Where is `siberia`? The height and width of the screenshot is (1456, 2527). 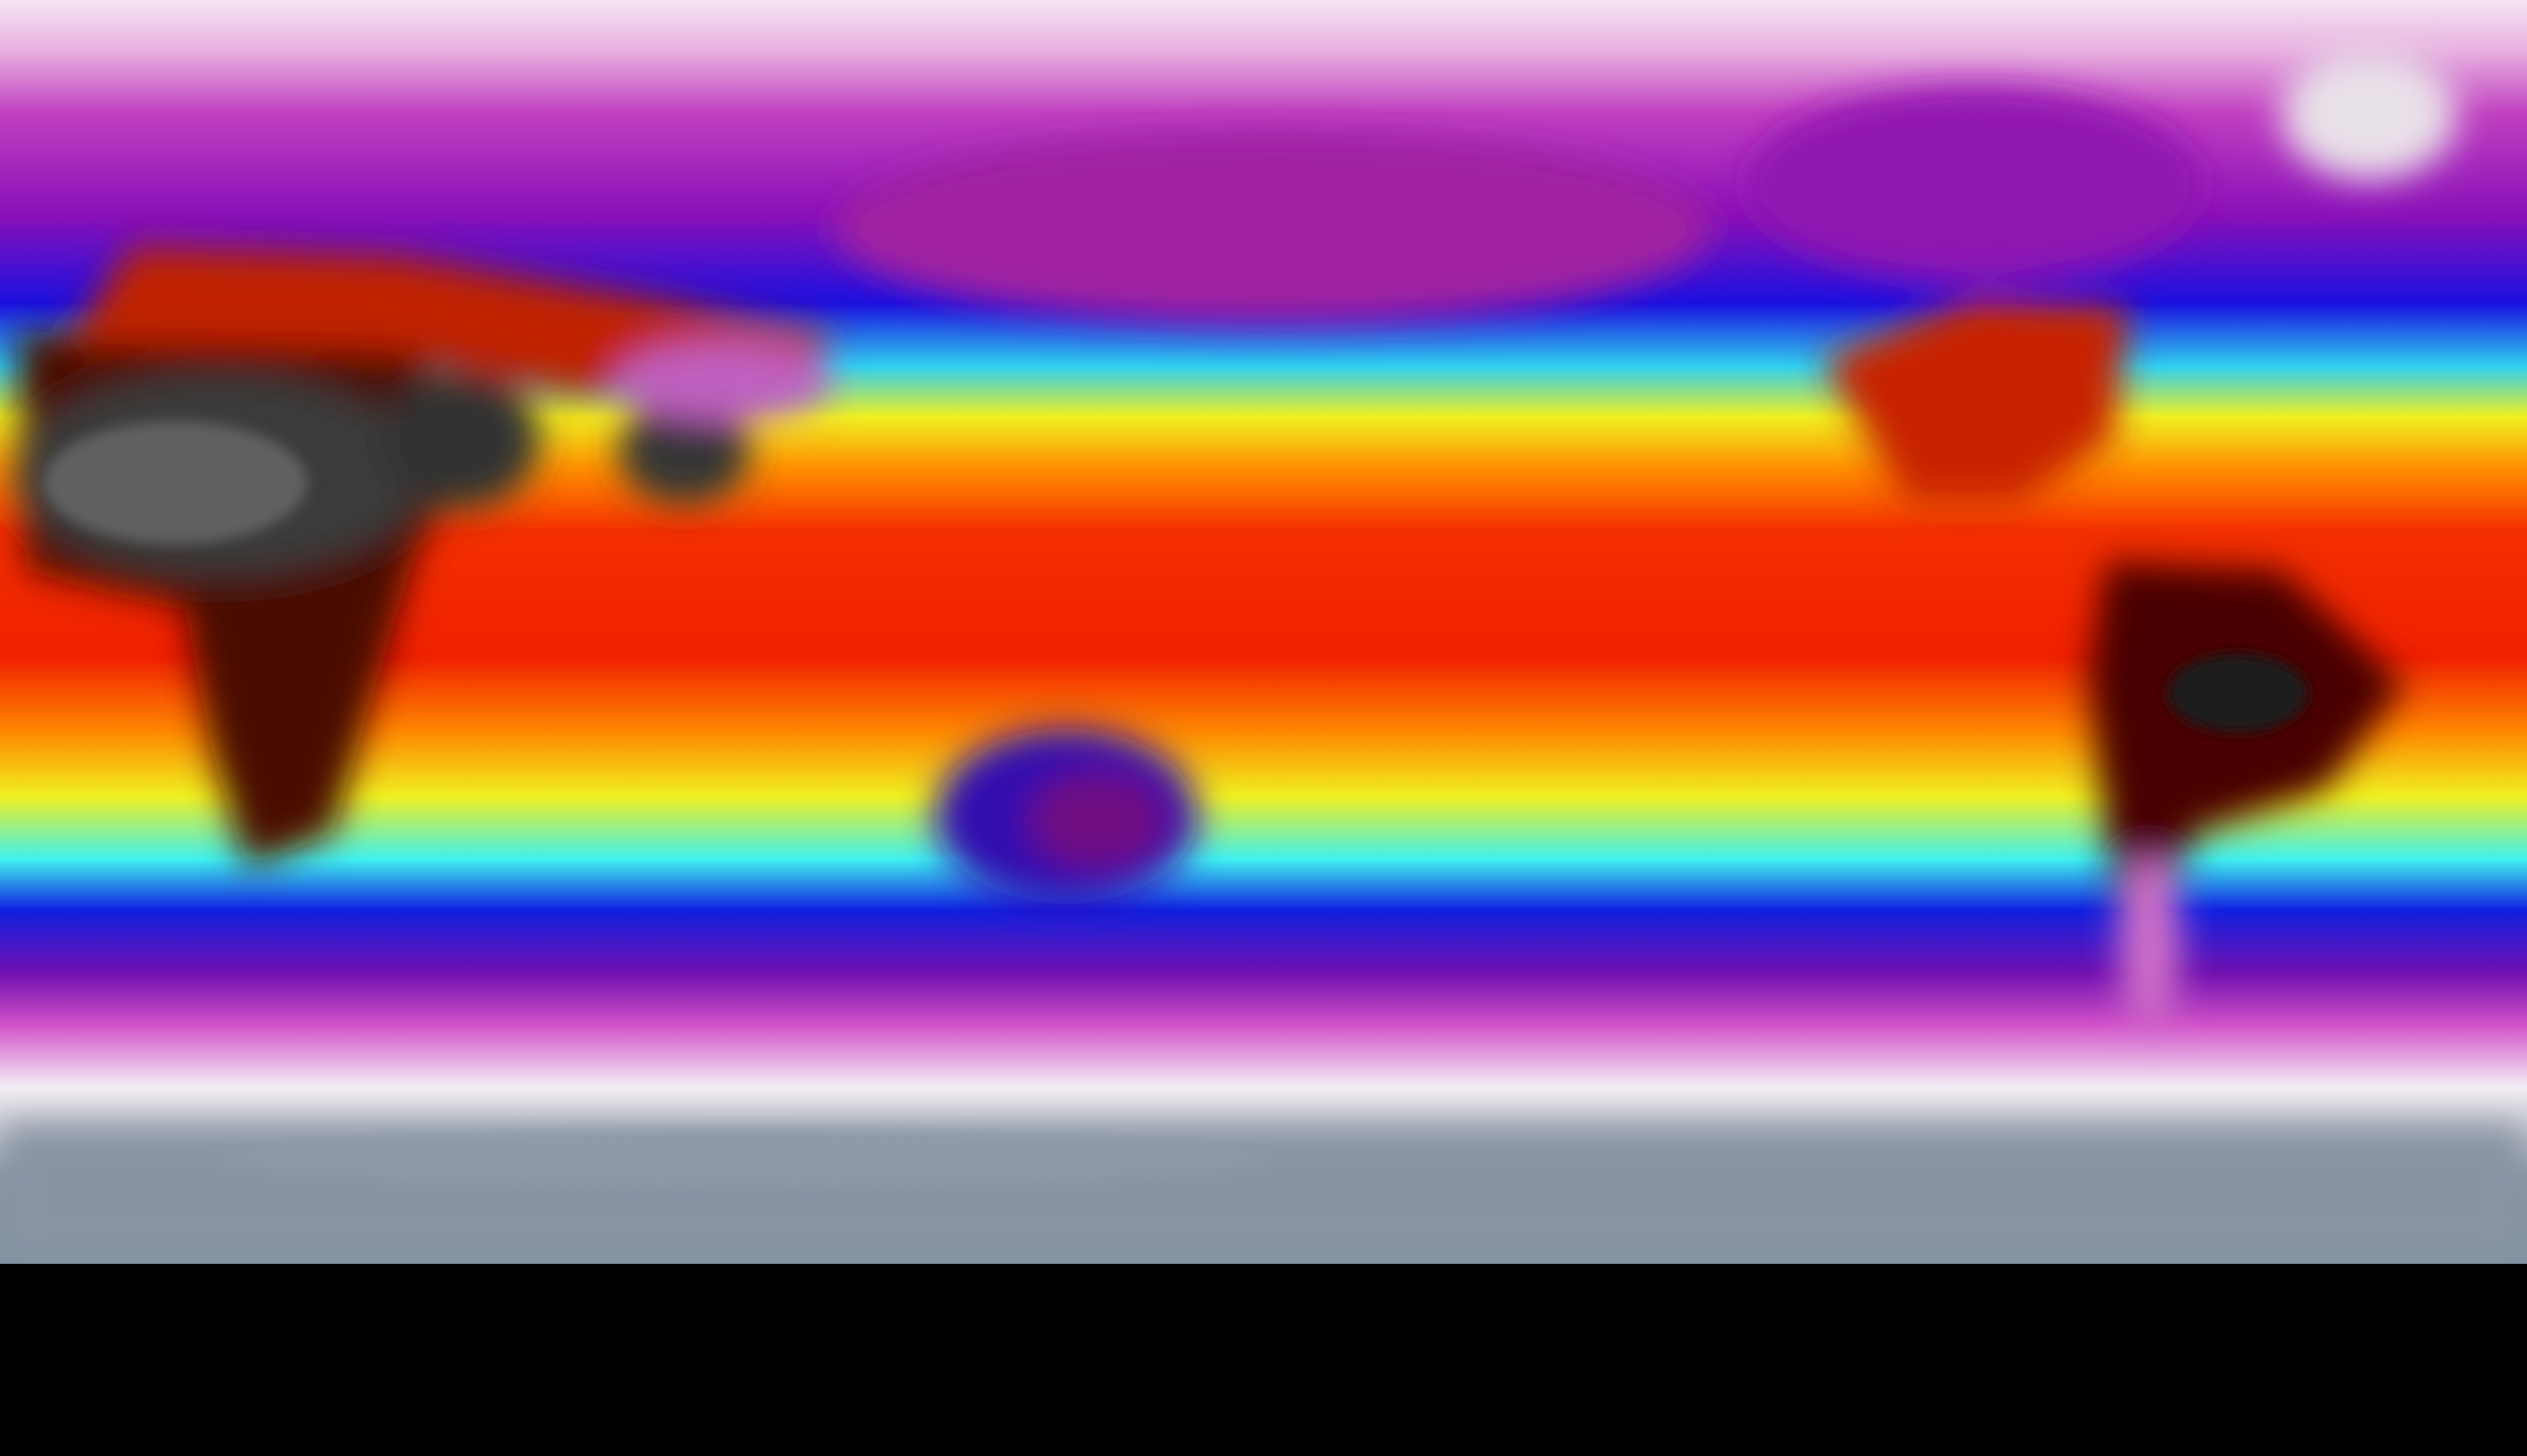
siberia is located at coordinates (1272, 228).